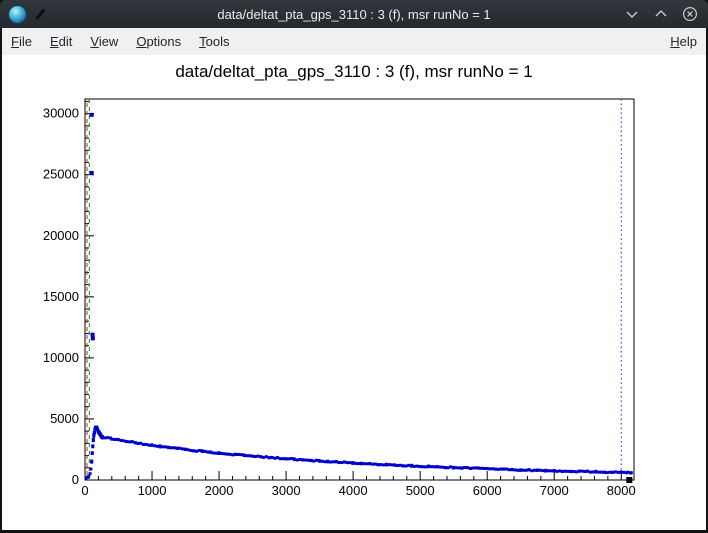  What do you see at coordinates (64, 418) in the screenshot?
I see `y-tick-label: 5000` at bounding box center [64, 418].